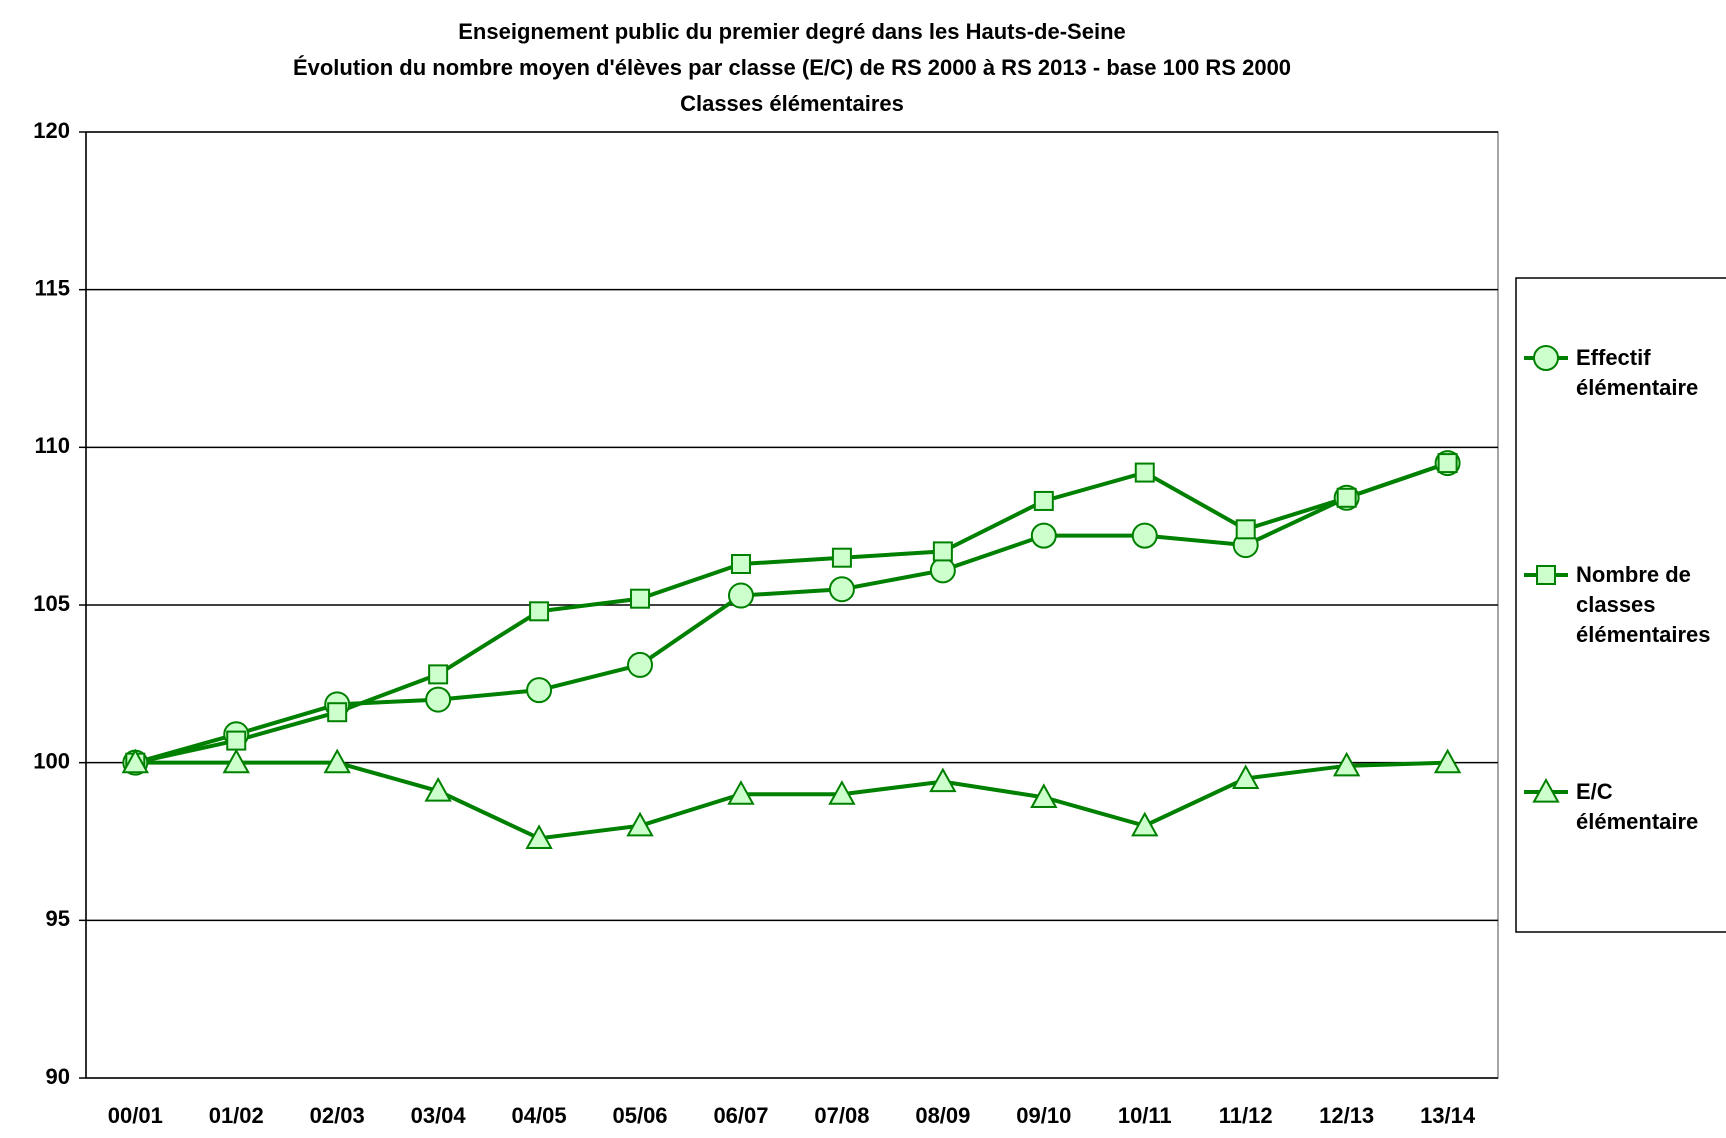  What do you see at coordinates (792, 103) in the screenshot?
I see `chart-title: Classes élémentaires` at bounding box center [792, 103].